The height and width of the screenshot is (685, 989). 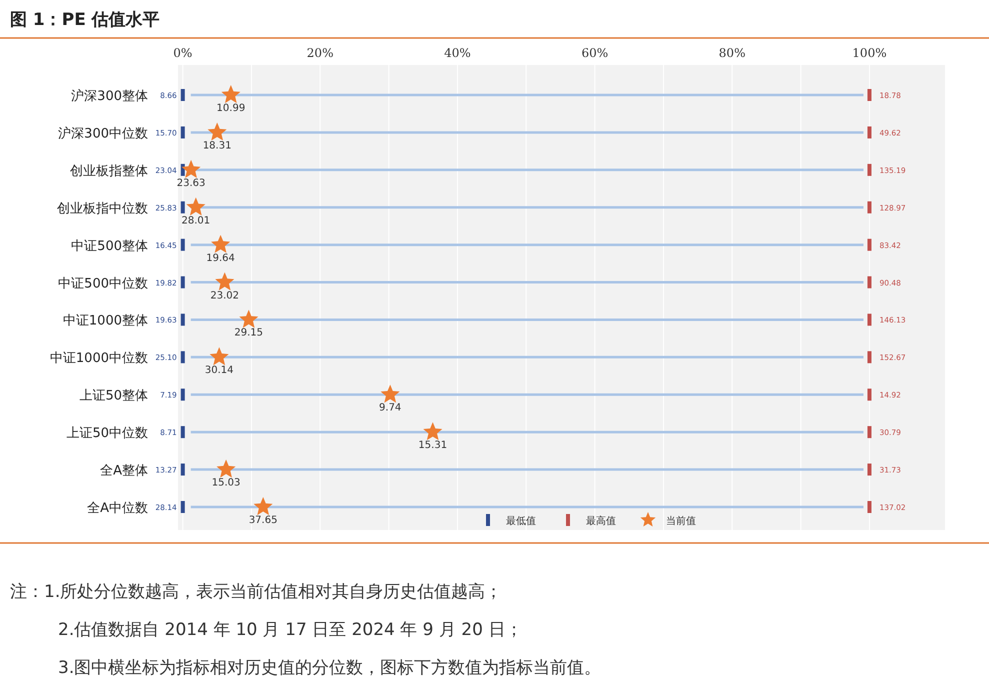 I want to click on annotation: 18.31, so click(x=217, y=146).